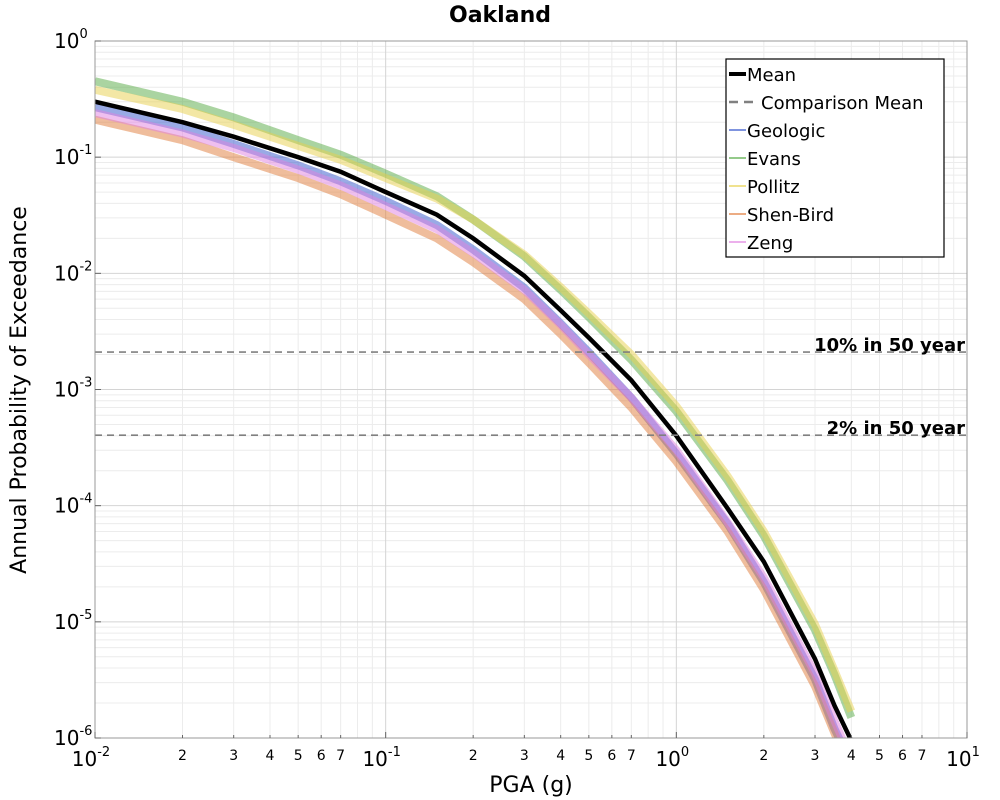  What do you see at coordinates (896, 428) in the screenshot?
I see `reference-label-1: 2% in 50 year` at bounding box center [896, 428].